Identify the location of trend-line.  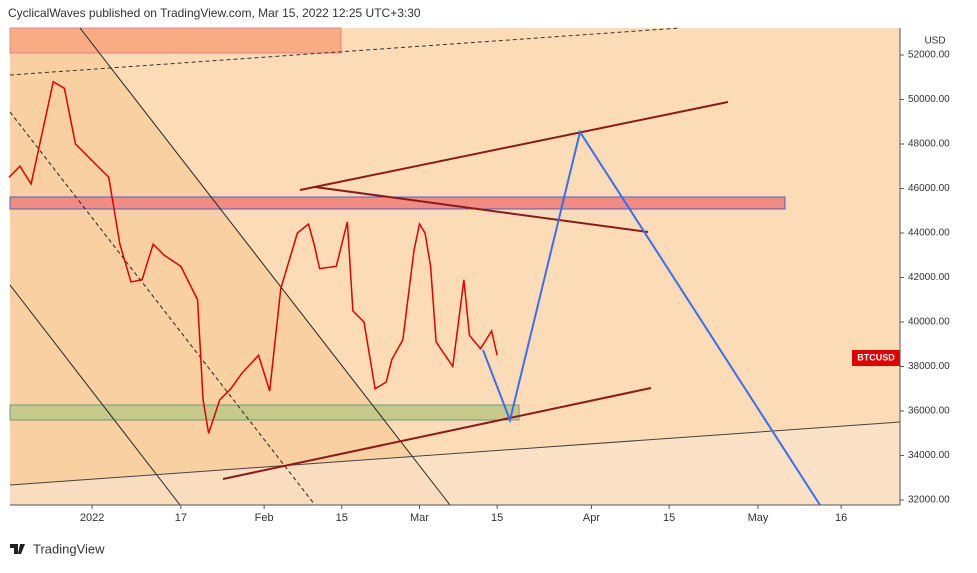
(455, 453).